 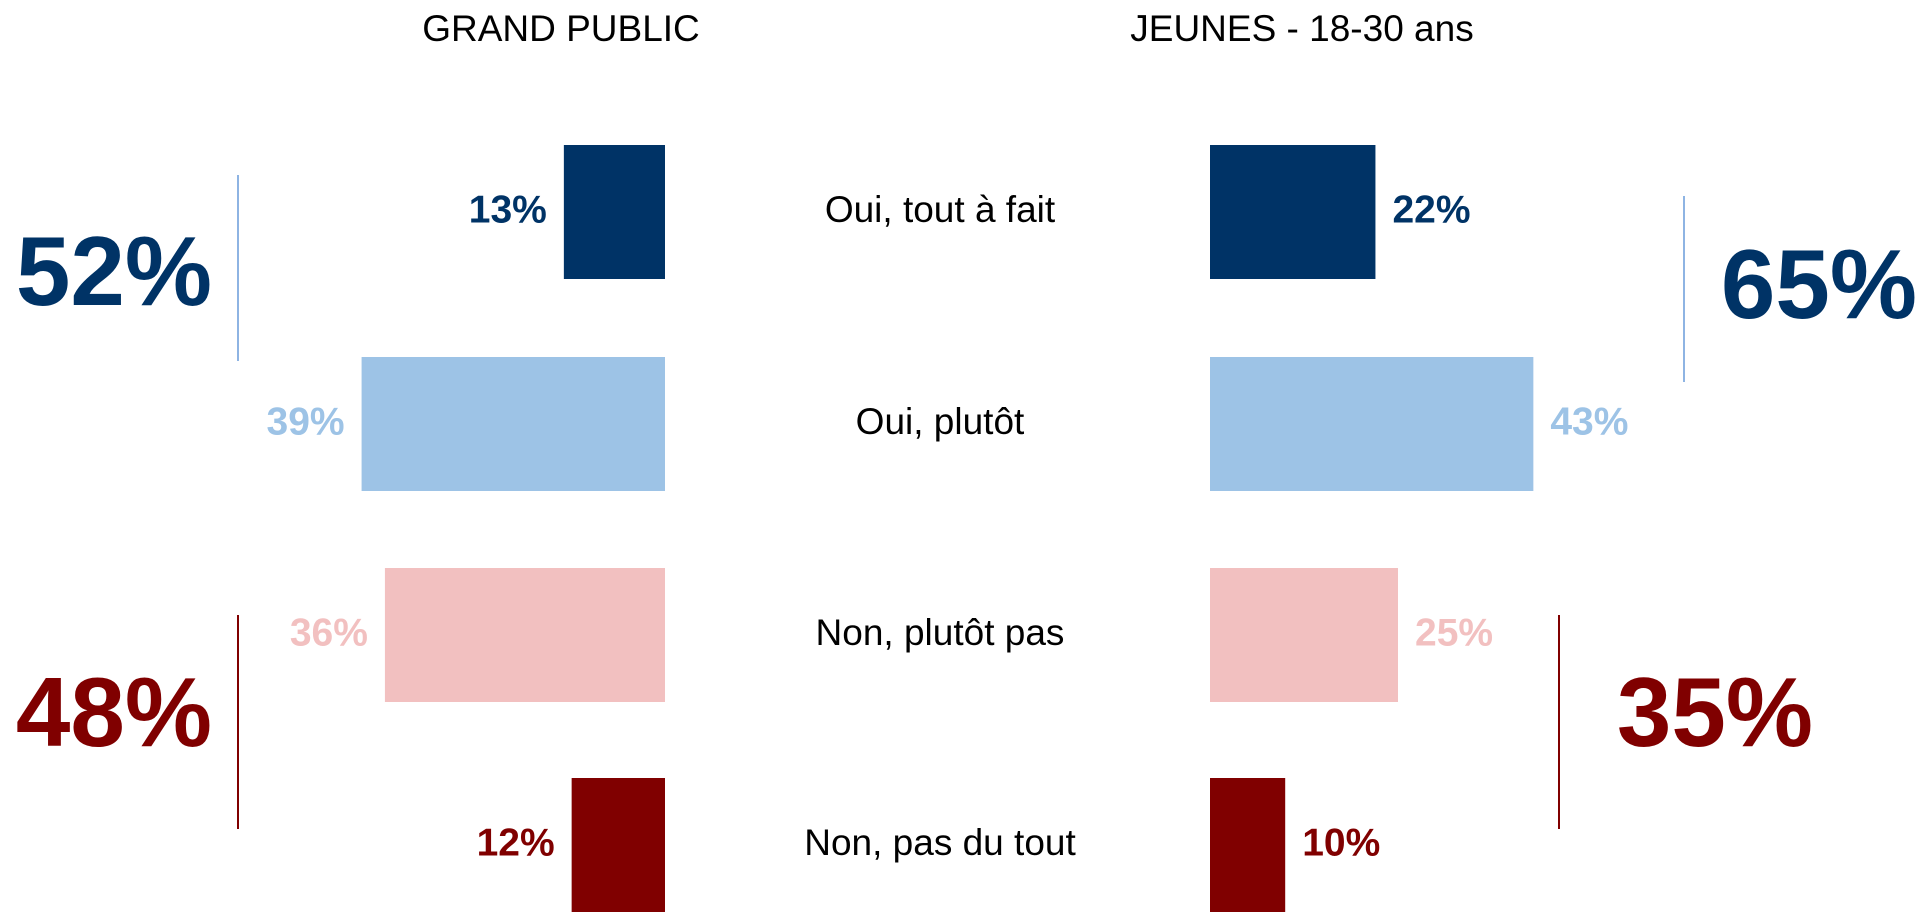 I want to click on category-label: Oui, tout à fait, so click(x=940, y=209).